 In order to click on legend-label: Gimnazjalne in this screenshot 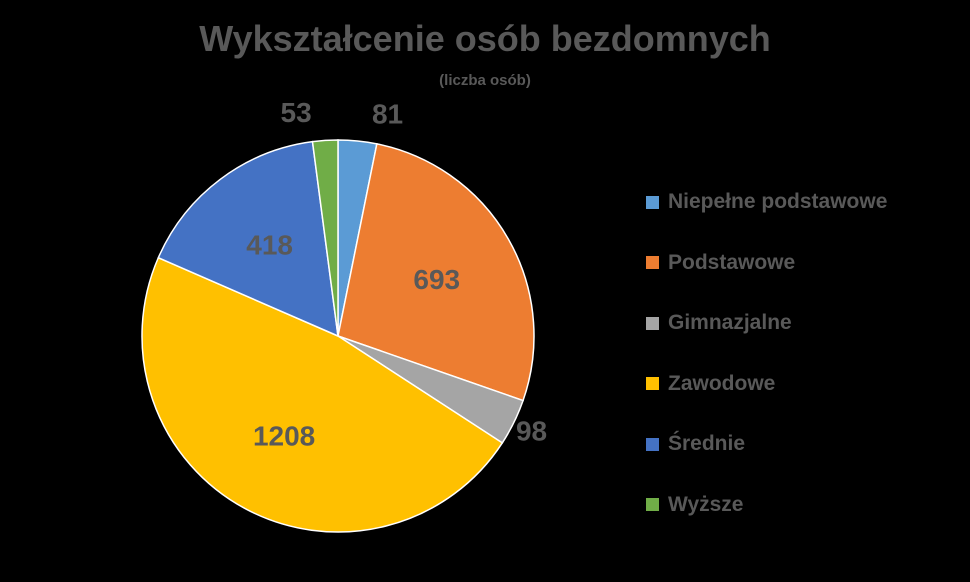, I will do `click(730, 323)`.